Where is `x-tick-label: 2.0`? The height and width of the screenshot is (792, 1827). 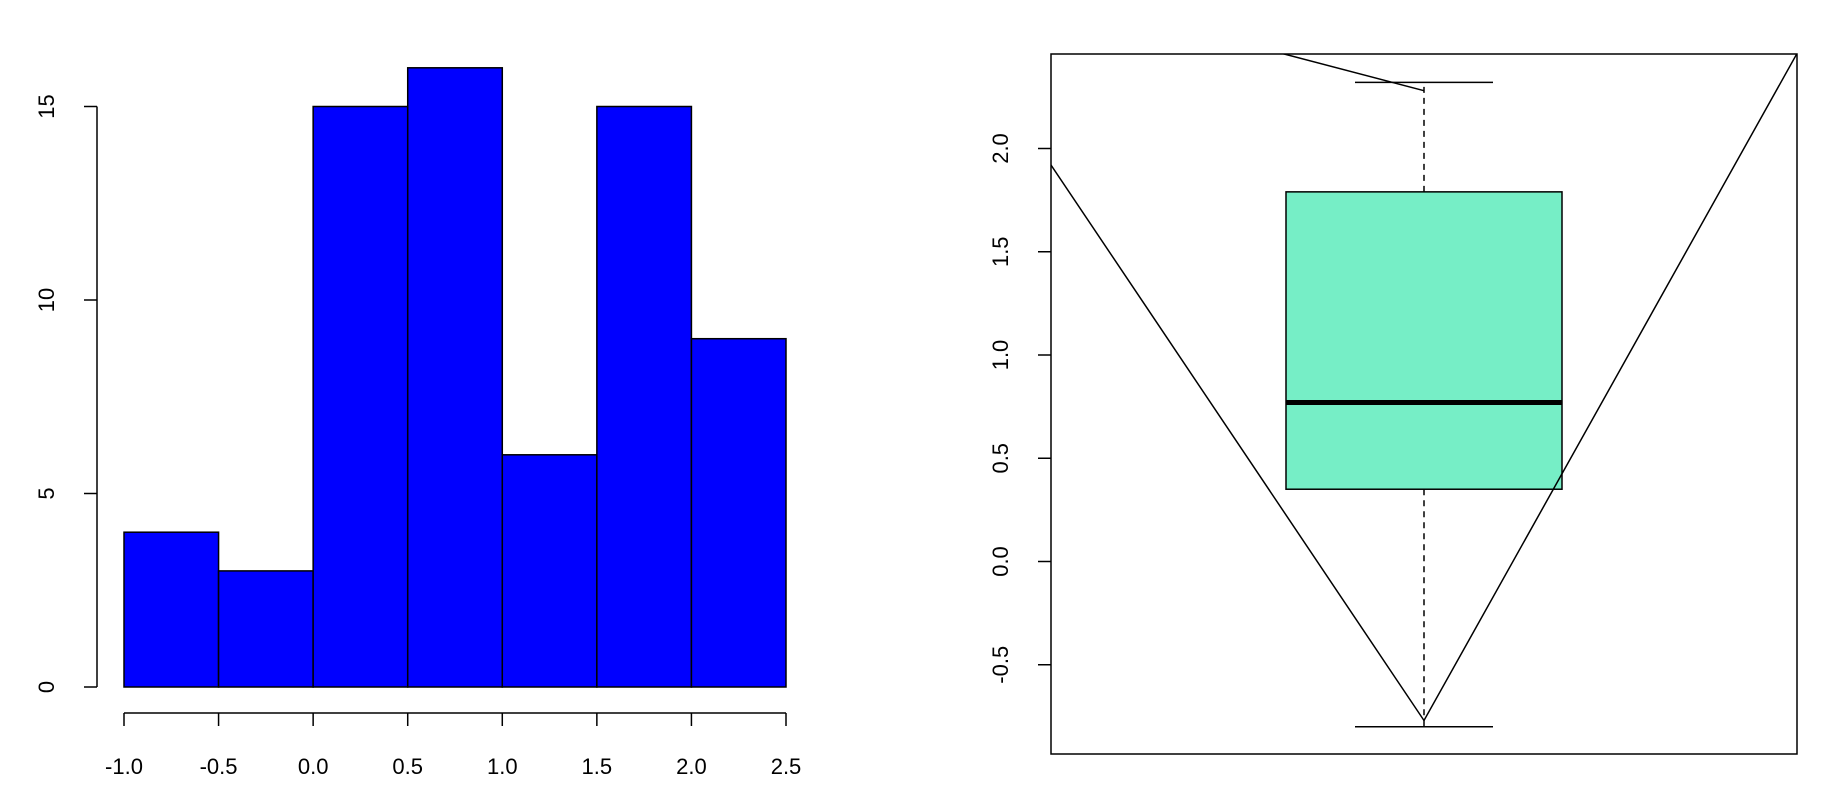 x-tick-label: 2.0 is located at coordinates (691, 766).